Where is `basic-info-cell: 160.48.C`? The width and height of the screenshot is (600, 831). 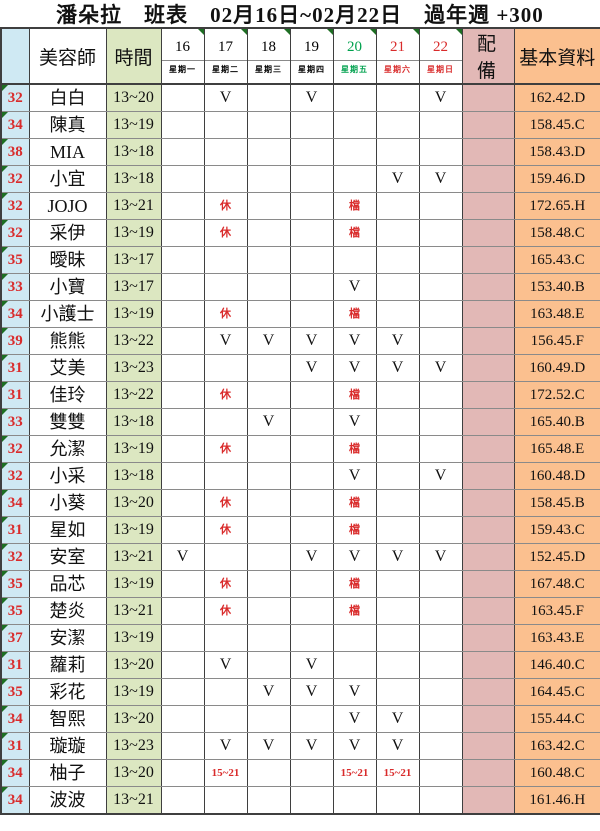
basic-info-cell: 160.48.C is located at coordinates (556, 773).